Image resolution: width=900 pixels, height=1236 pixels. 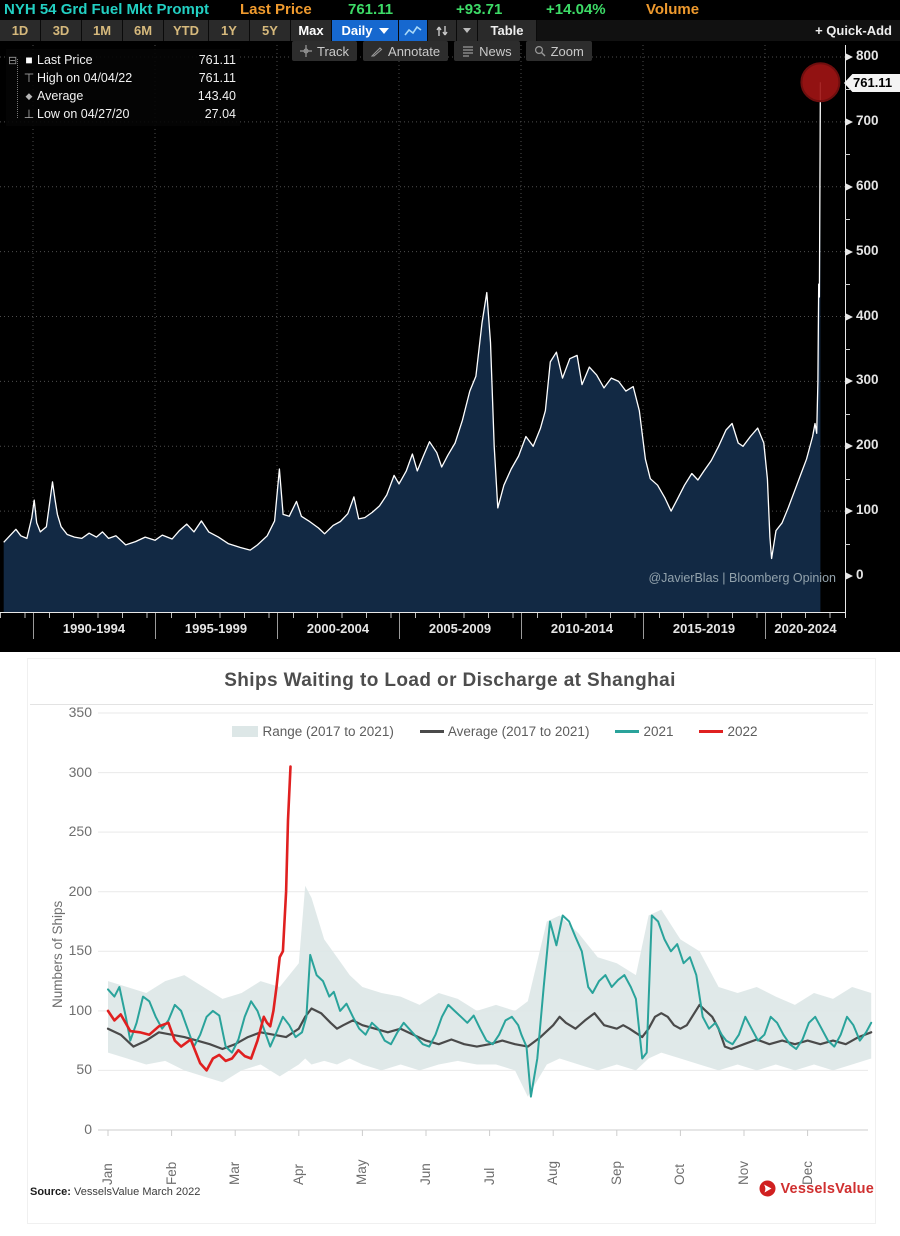 I want to click on average-marker-icon: ◆, so click(x=29, y=95).